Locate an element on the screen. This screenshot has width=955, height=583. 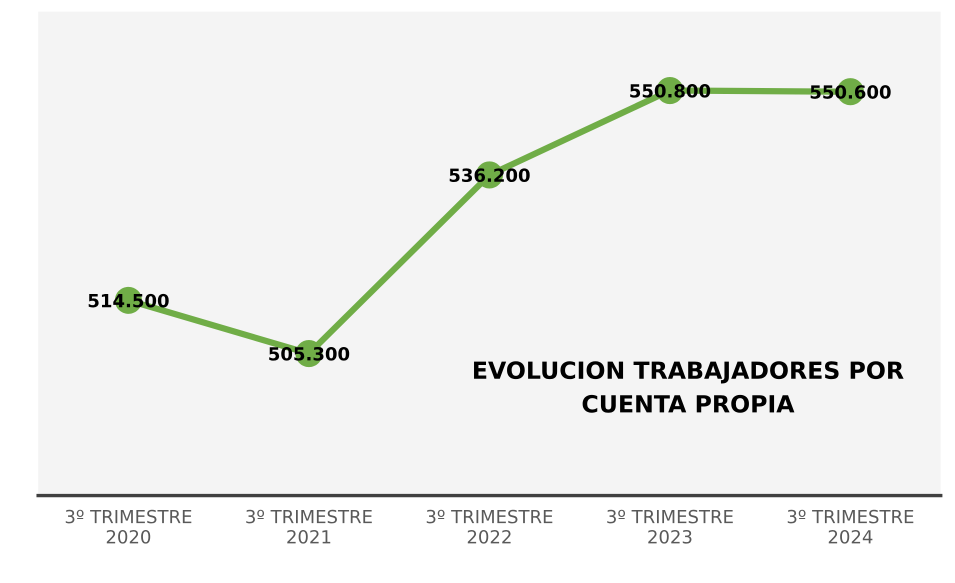
x-tick-label: 3º TRIMESTRE 2020 is located at coordinates (129, 527).